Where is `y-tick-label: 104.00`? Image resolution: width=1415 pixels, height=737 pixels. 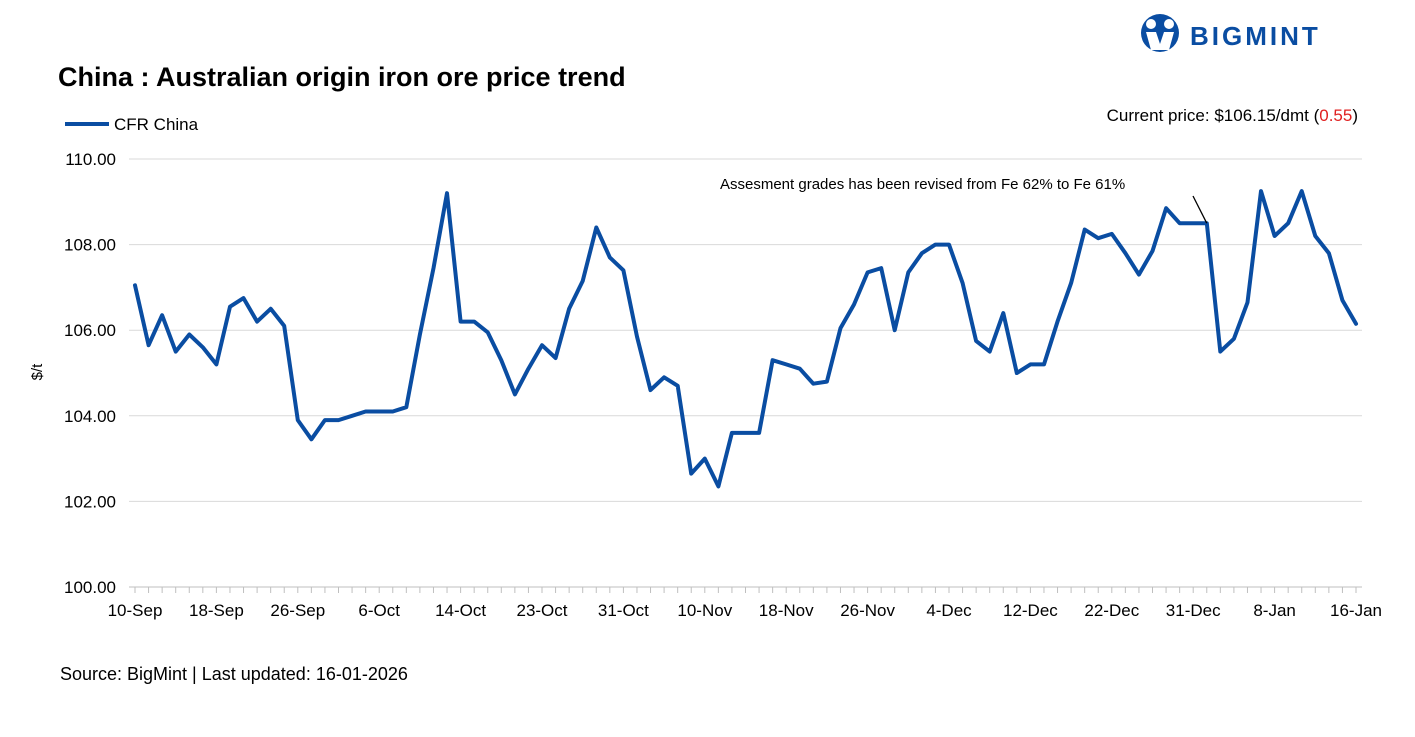
y-tick-label: 104.00 is located at coordinates (90, 416).